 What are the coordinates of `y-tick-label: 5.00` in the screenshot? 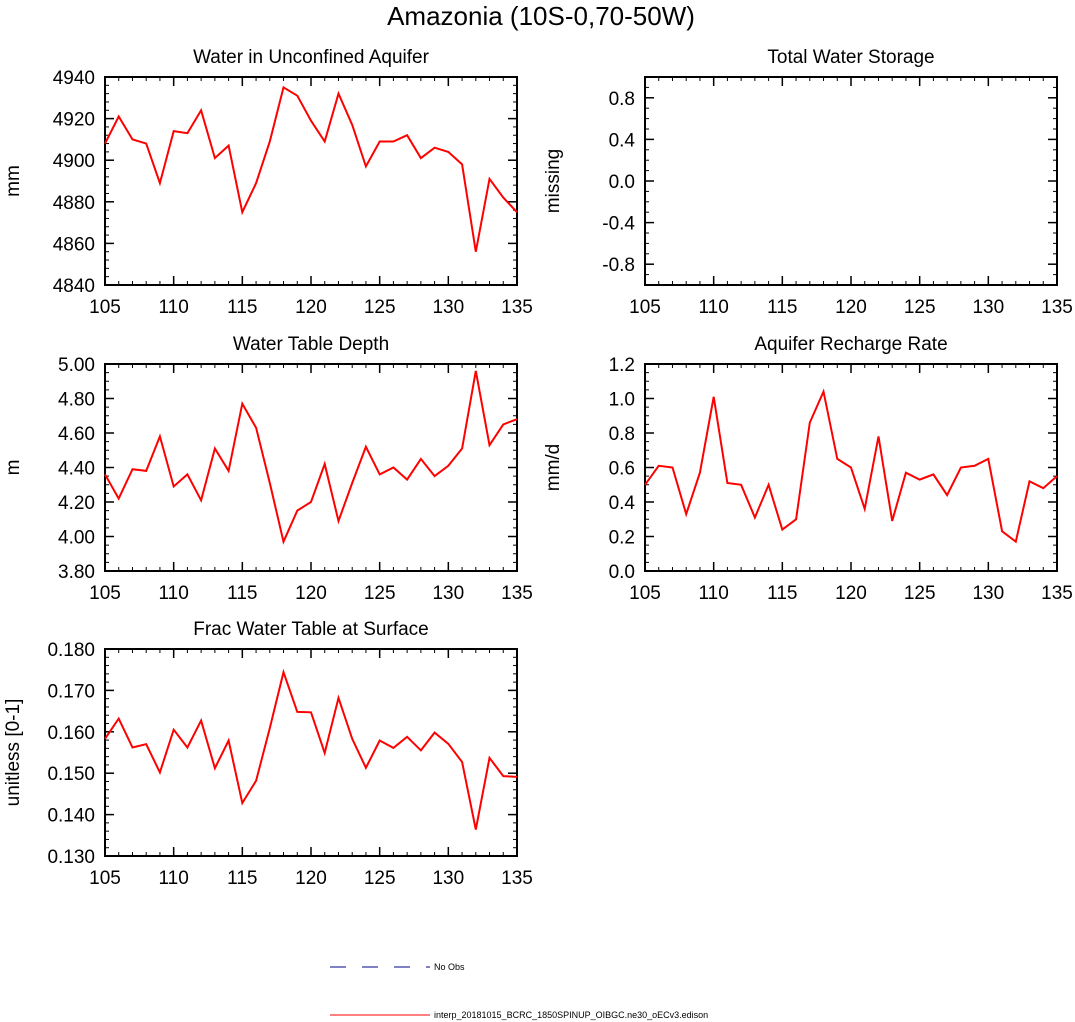 It's located at (76, 365).